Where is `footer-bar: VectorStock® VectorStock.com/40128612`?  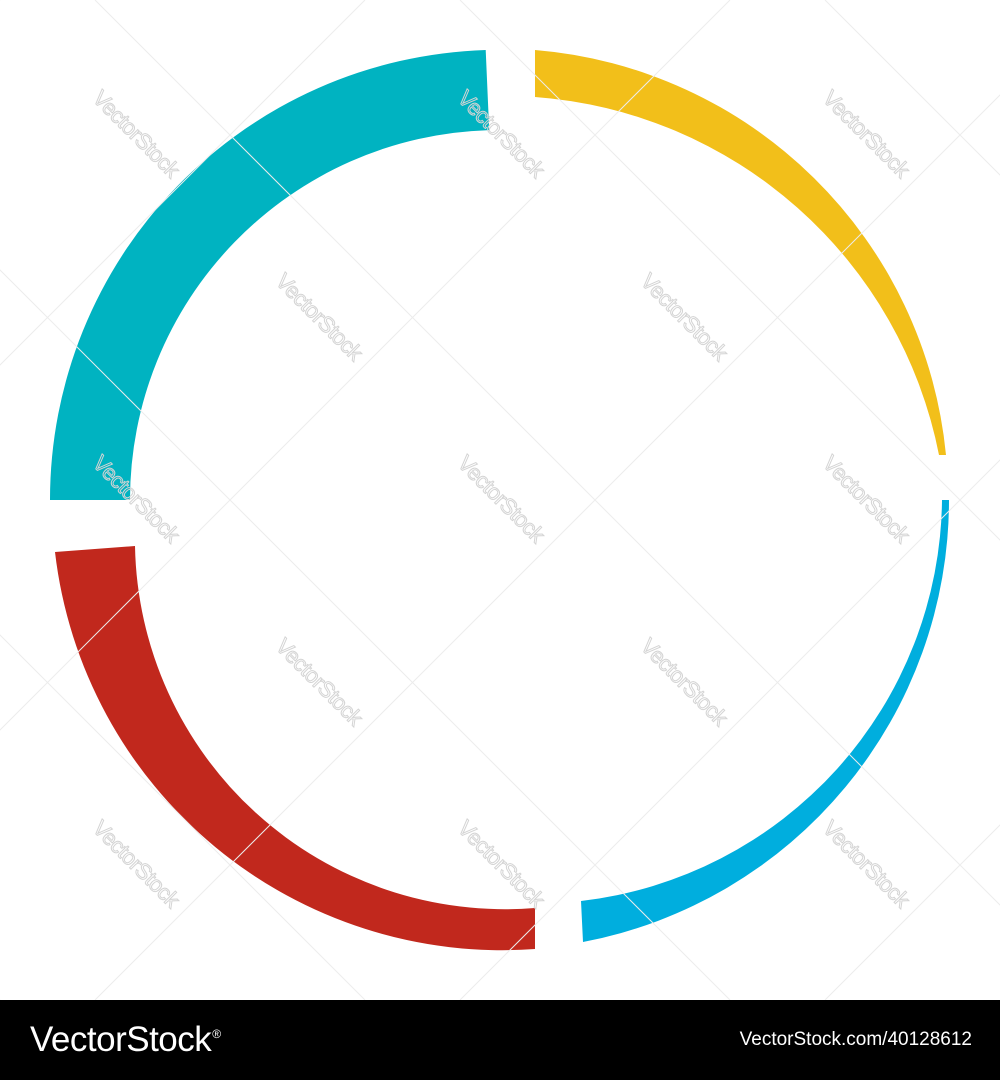
footer-bar: VectorStock® VectorStock.com/40128612 is located at coordinates (500, 1040).